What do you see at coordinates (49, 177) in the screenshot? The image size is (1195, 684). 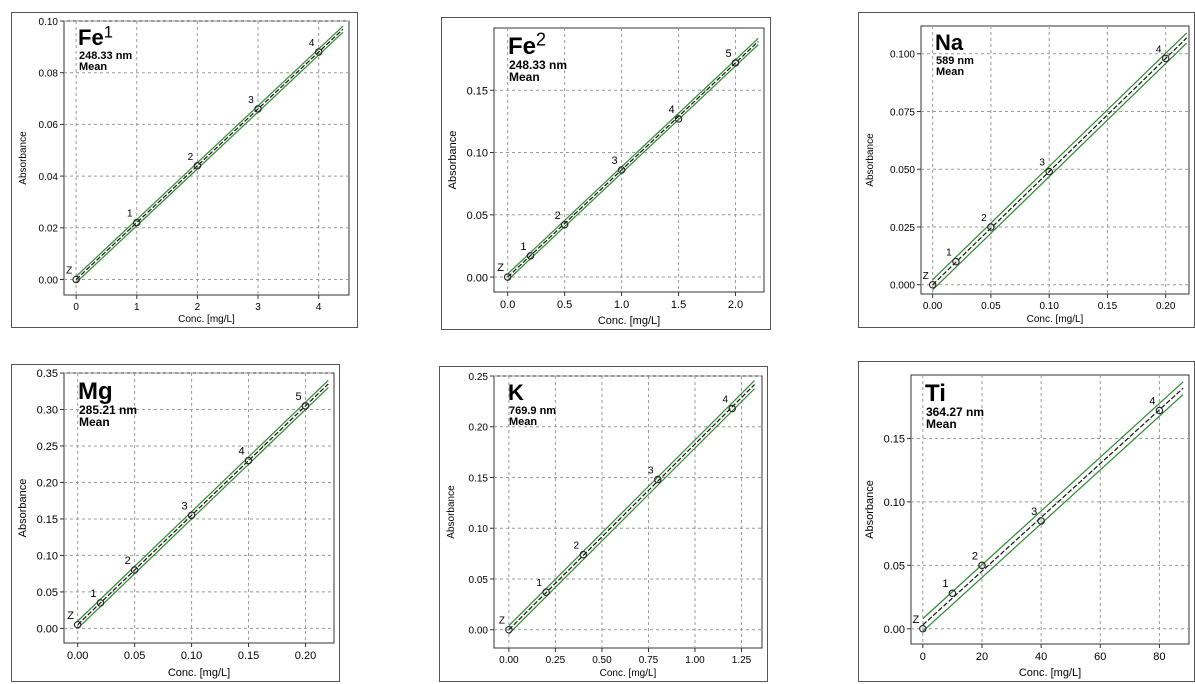 I see `y-tick-label: 0.04` at bounding box center [49, 177].